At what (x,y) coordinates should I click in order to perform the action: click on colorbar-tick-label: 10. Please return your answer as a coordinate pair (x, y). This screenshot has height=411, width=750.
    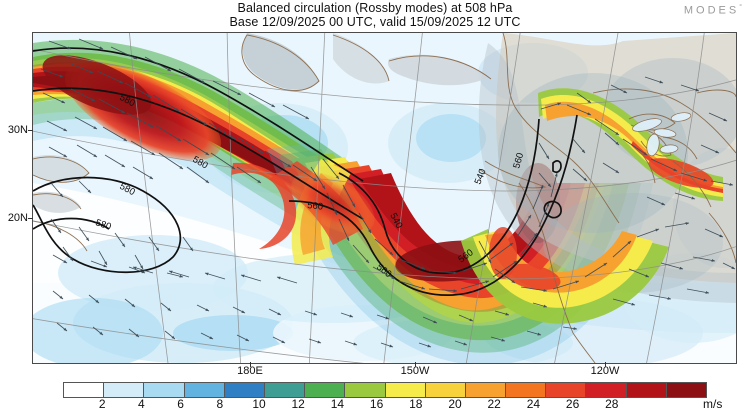
    Looking at the image, I should click on (259, 404).